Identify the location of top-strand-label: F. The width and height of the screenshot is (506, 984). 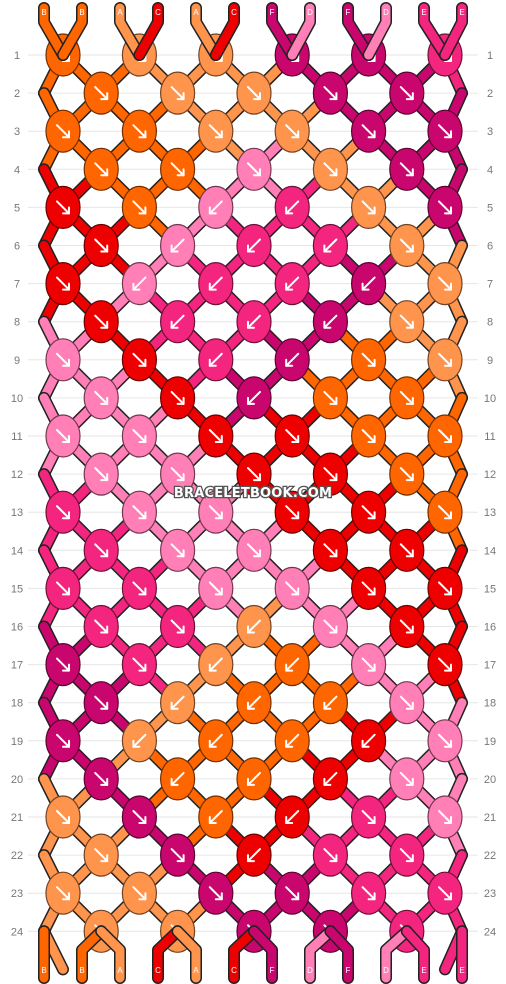
(348, 12).